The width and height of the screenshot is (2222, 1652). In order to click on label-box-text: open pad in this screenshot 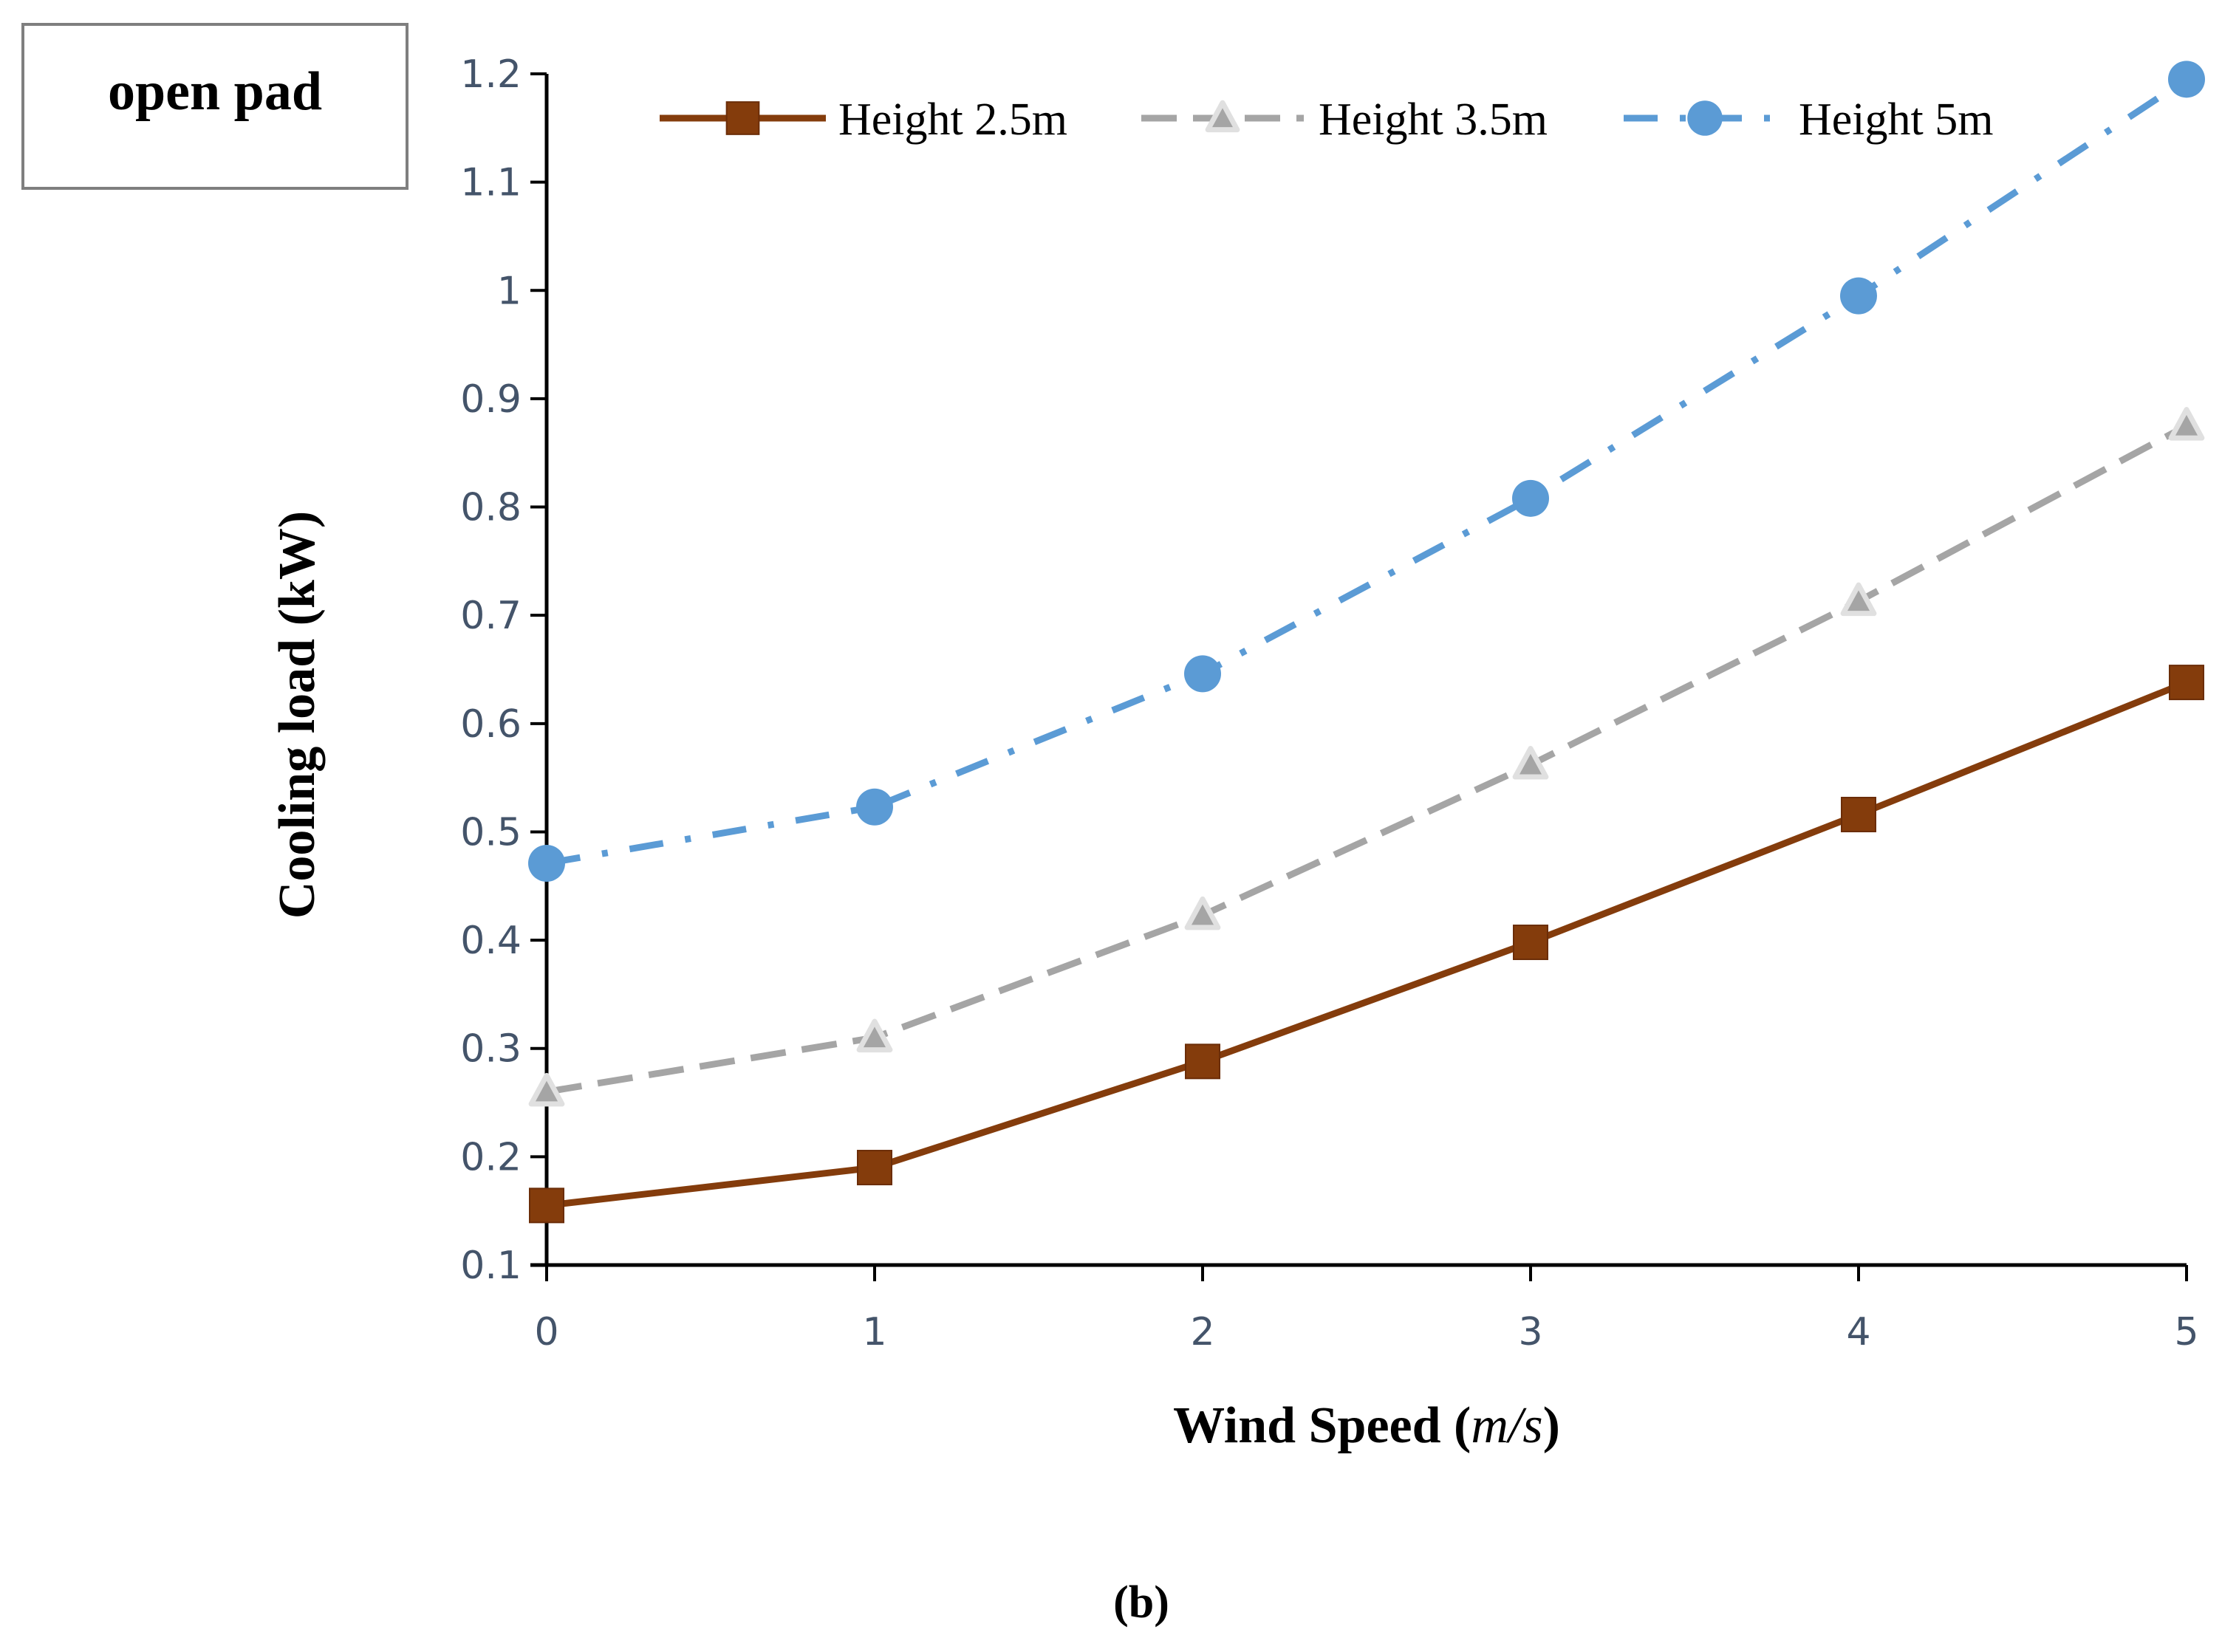, I will do `click(215, 91)`.